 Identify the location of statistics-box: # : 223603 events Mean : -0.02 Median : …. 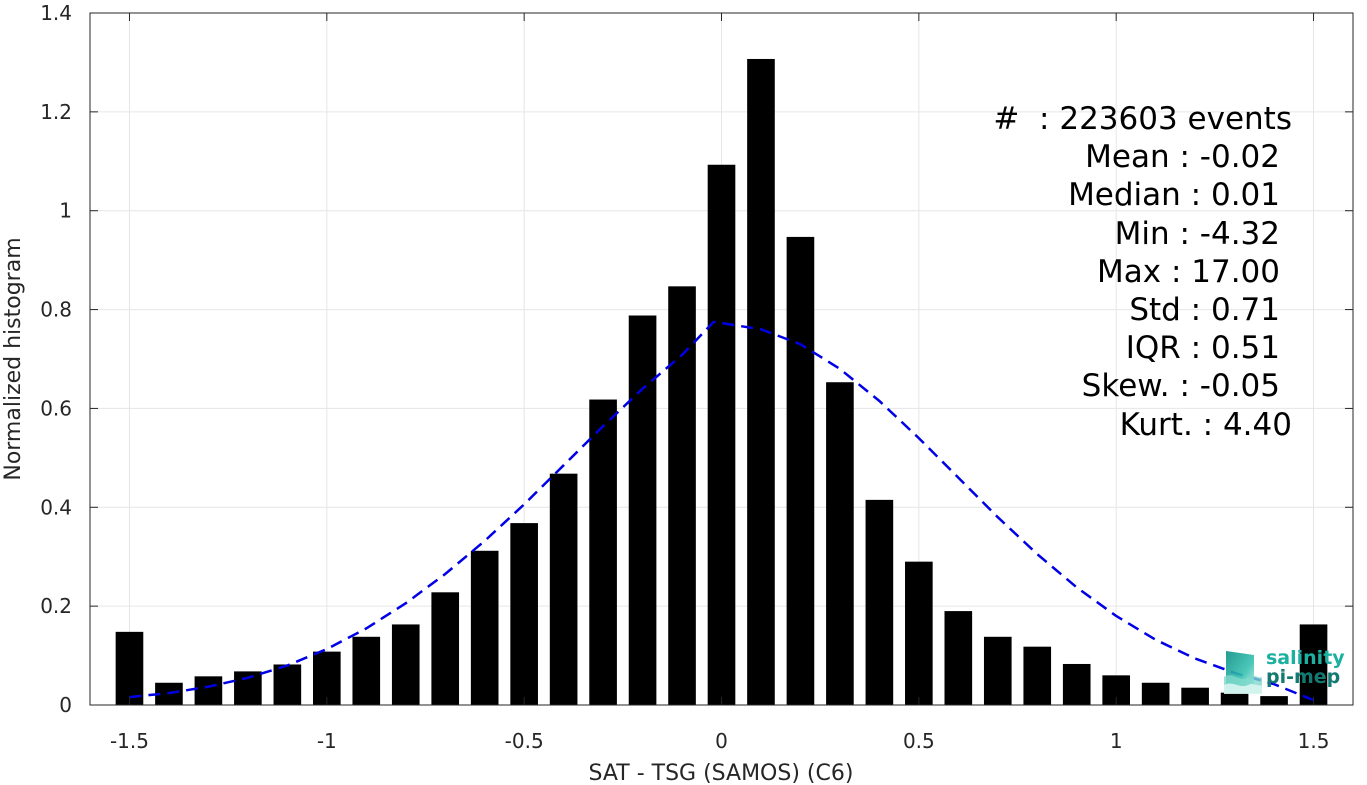
(1096, 272).